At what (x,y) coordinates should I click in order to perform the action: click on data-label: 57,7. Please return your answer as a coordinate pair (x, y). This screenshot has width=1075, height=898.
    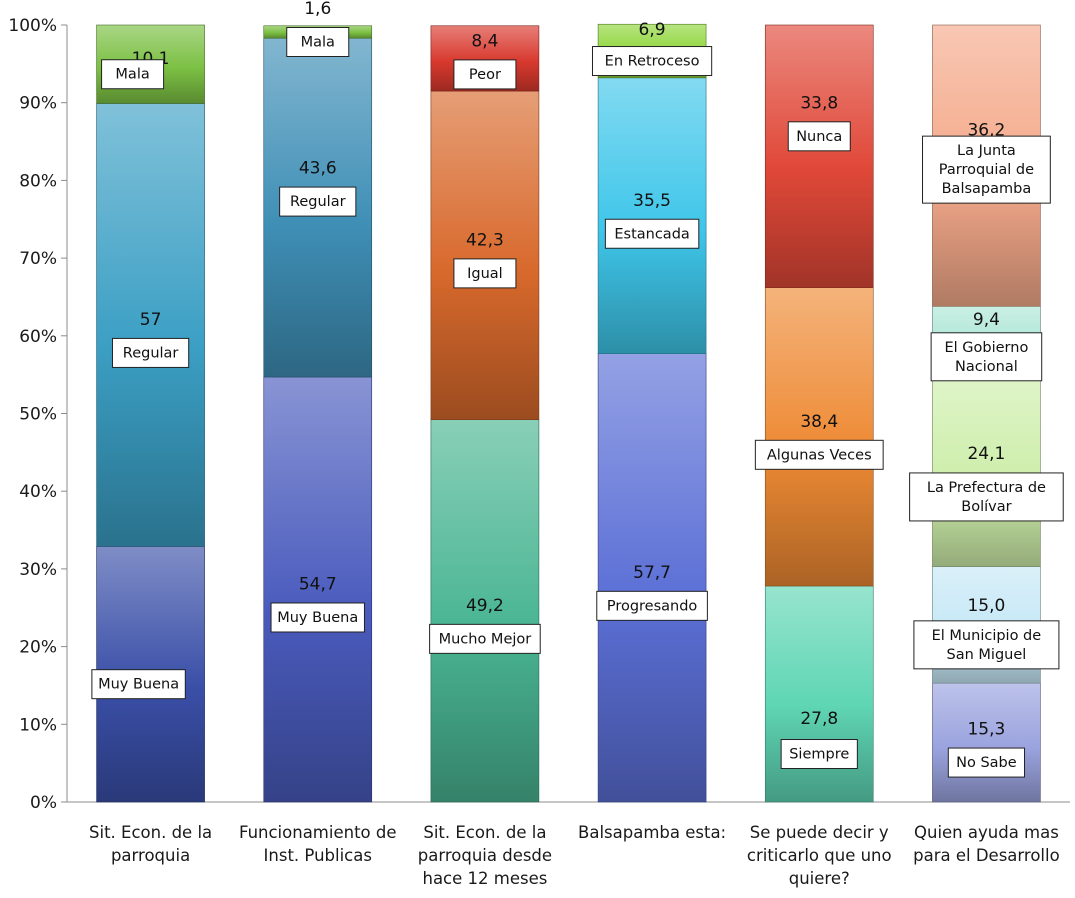
    Looking at the image, I should click on (652, 573).